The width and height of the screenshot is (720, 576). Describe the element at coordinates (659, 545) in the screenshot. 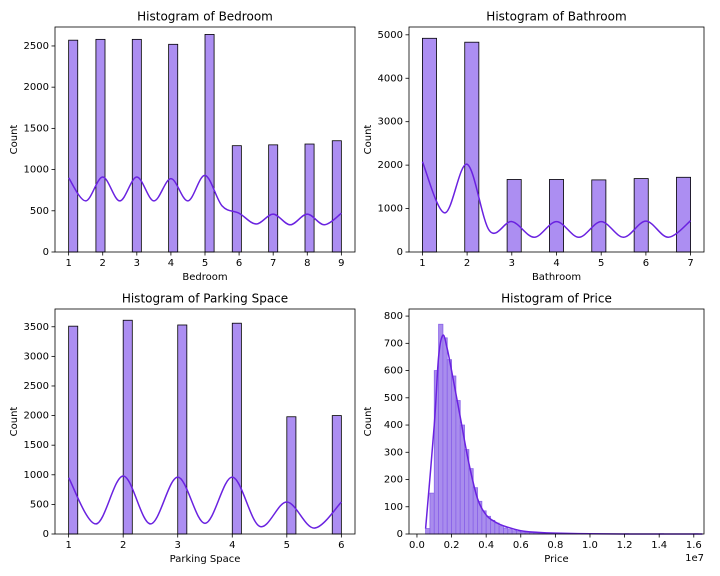

I see `x-tick-label: 1.4` at that location.